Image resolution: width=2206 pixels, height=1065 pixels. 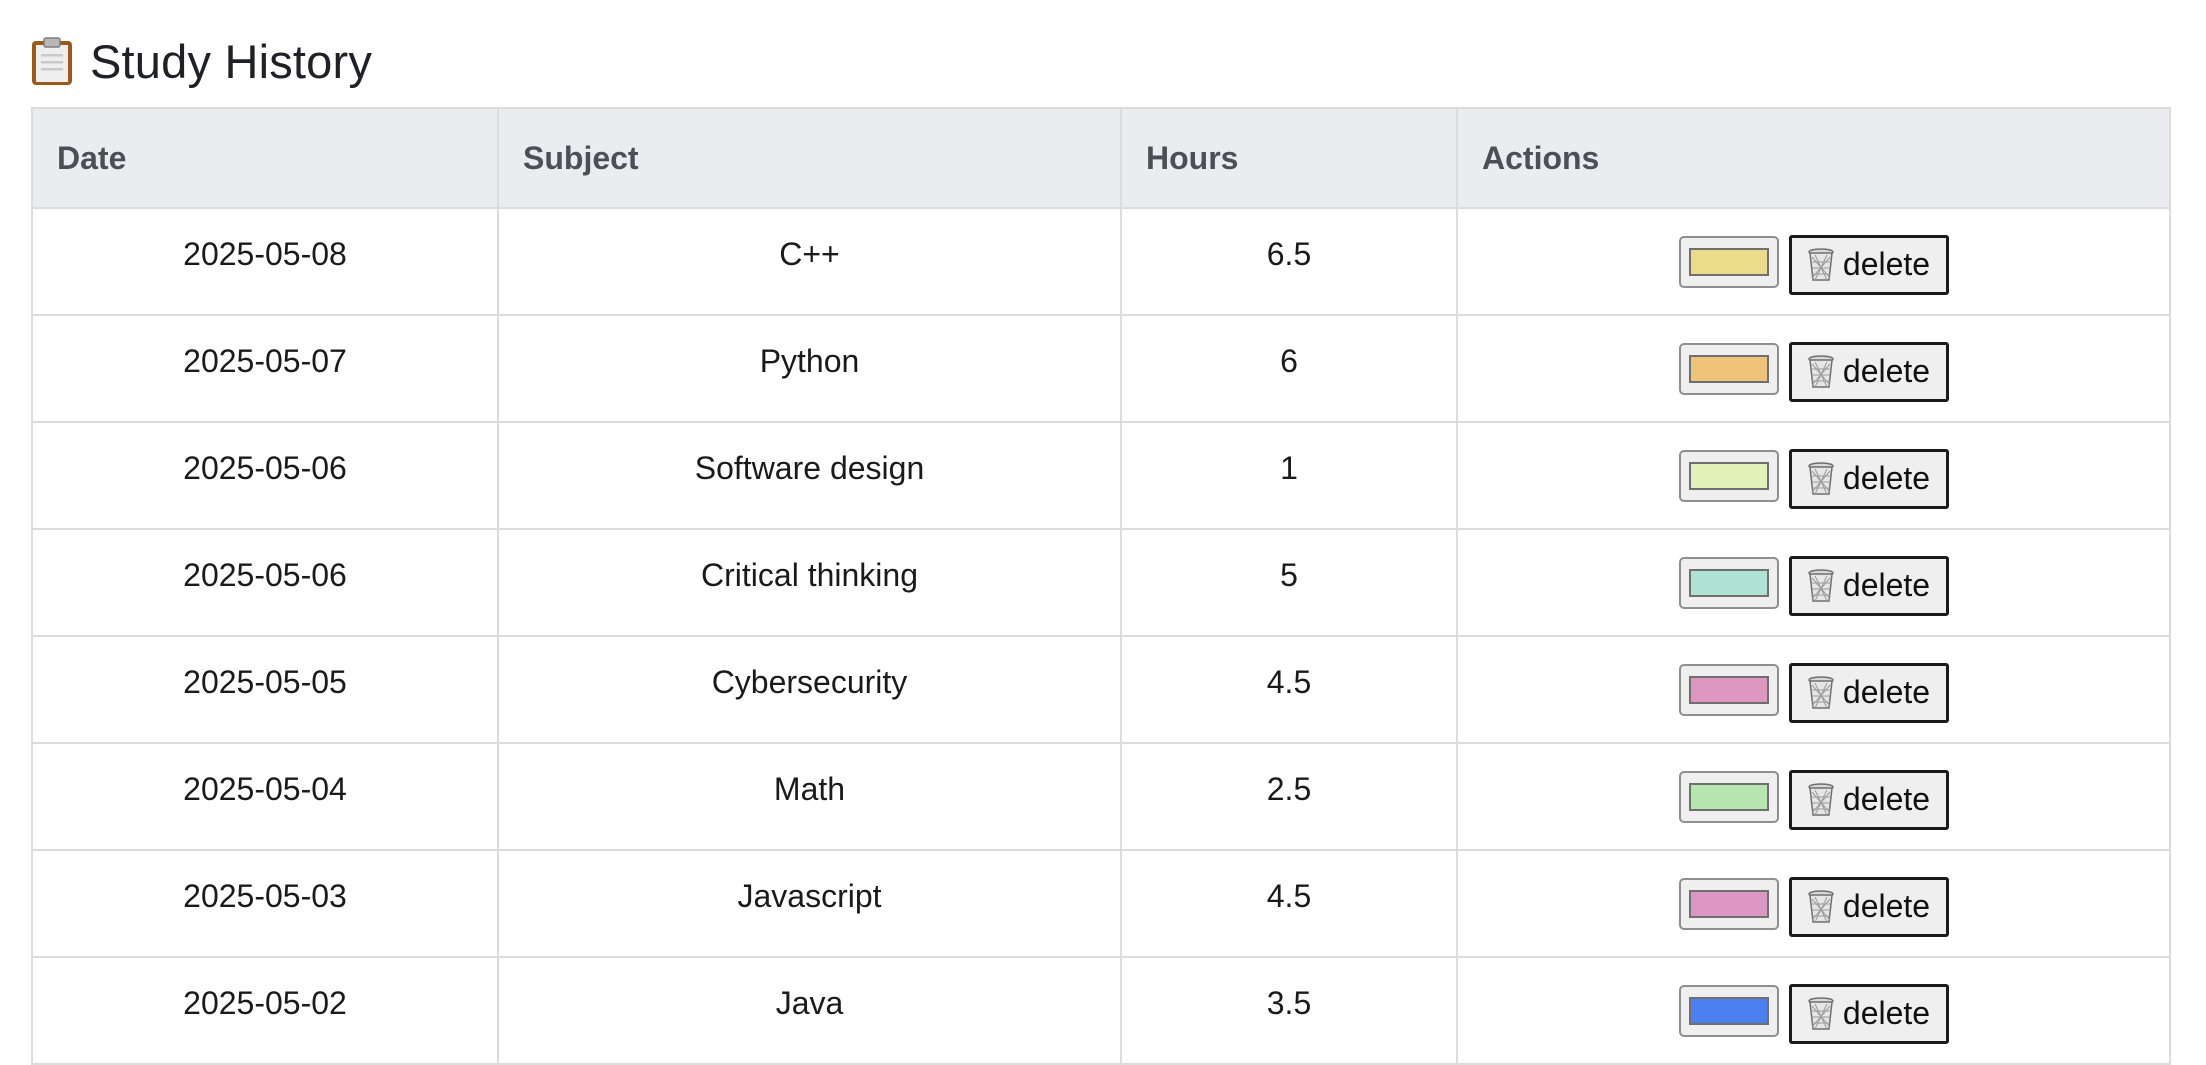 What do you see at coordinates (1813, 158) in the screenshot?
I see `column-header-actions: Actions` at bounding box center [1813, 158].